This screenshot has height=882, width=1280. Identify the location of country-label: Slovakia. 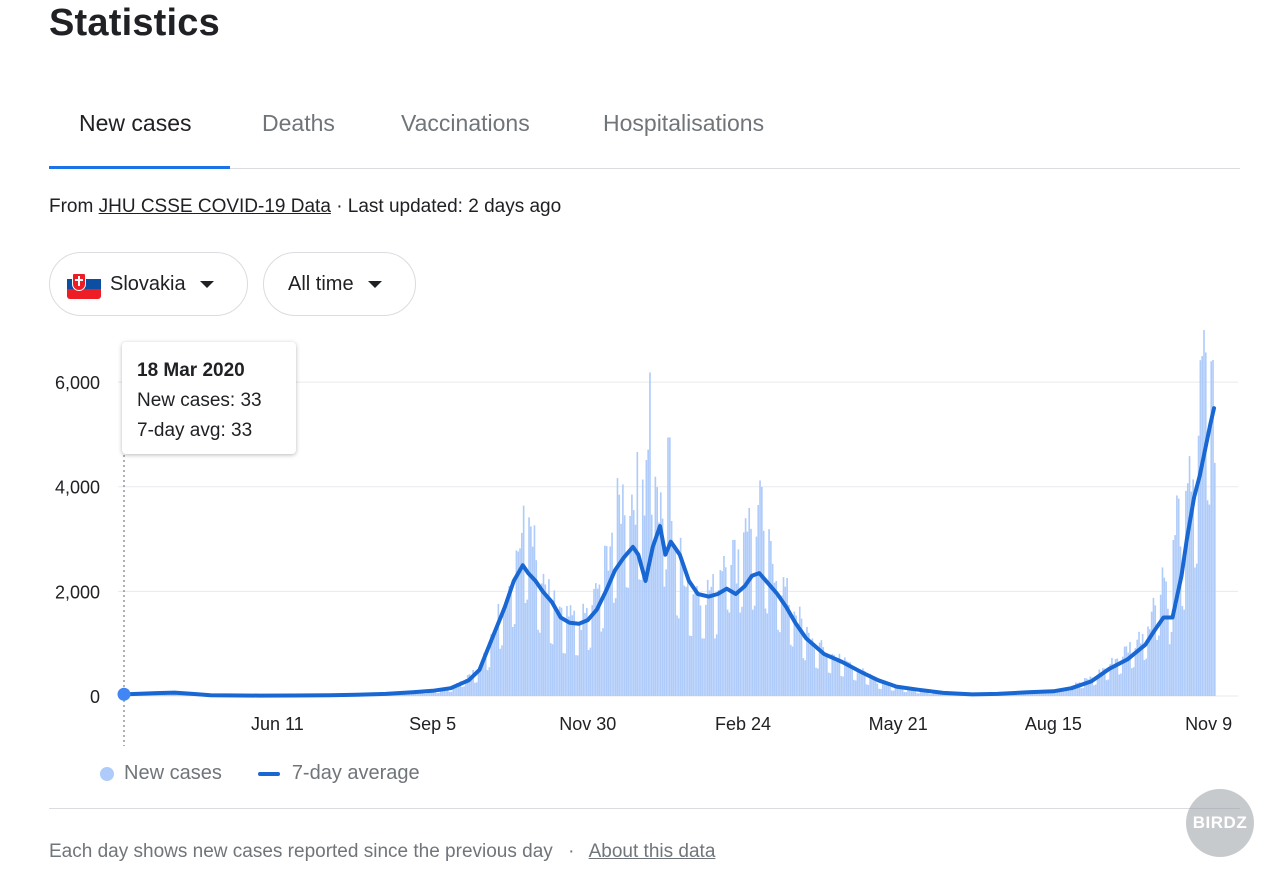
(148, 283).